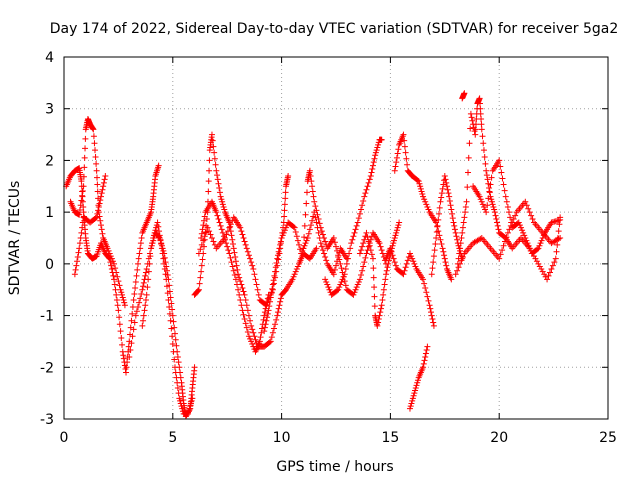 Image resolution: width=640 pixels, height=480 pixels. Describe the element at coordinates (608, 438) in the screenshot. I see `x-tick-label: 25` at that location.